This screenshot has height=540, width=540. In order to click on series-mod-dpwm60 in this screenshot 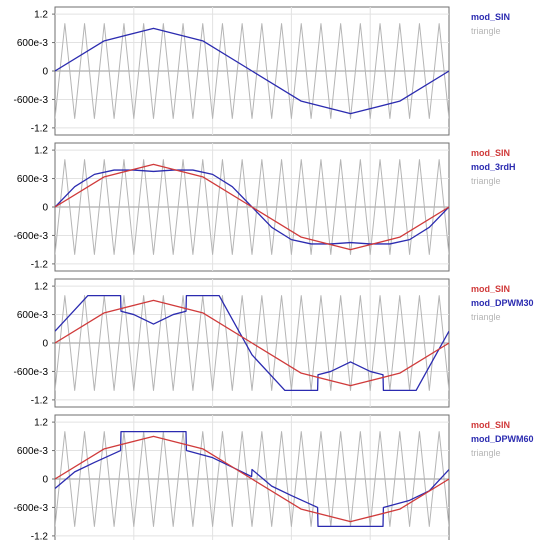, I will do `click(252, 479)`.